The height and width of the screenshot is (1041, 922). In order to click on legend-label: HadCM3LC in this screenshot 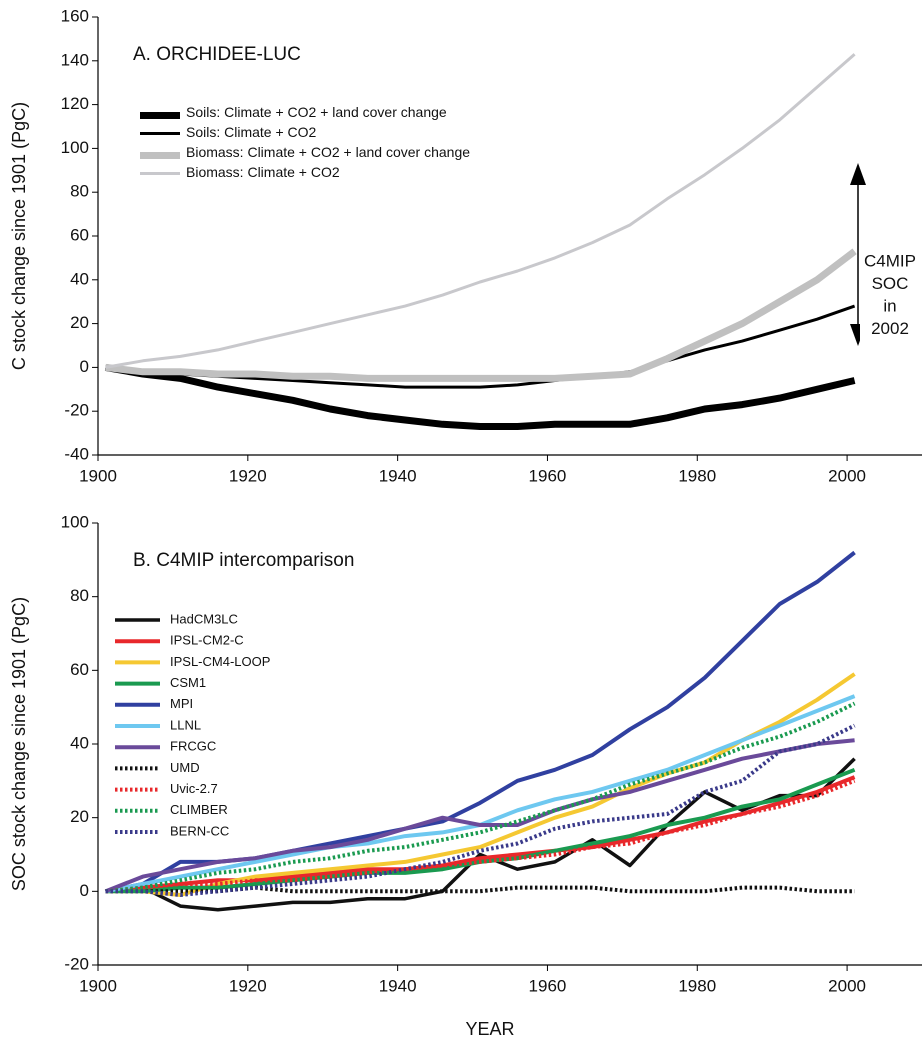, I will do `click(204, 618)`.